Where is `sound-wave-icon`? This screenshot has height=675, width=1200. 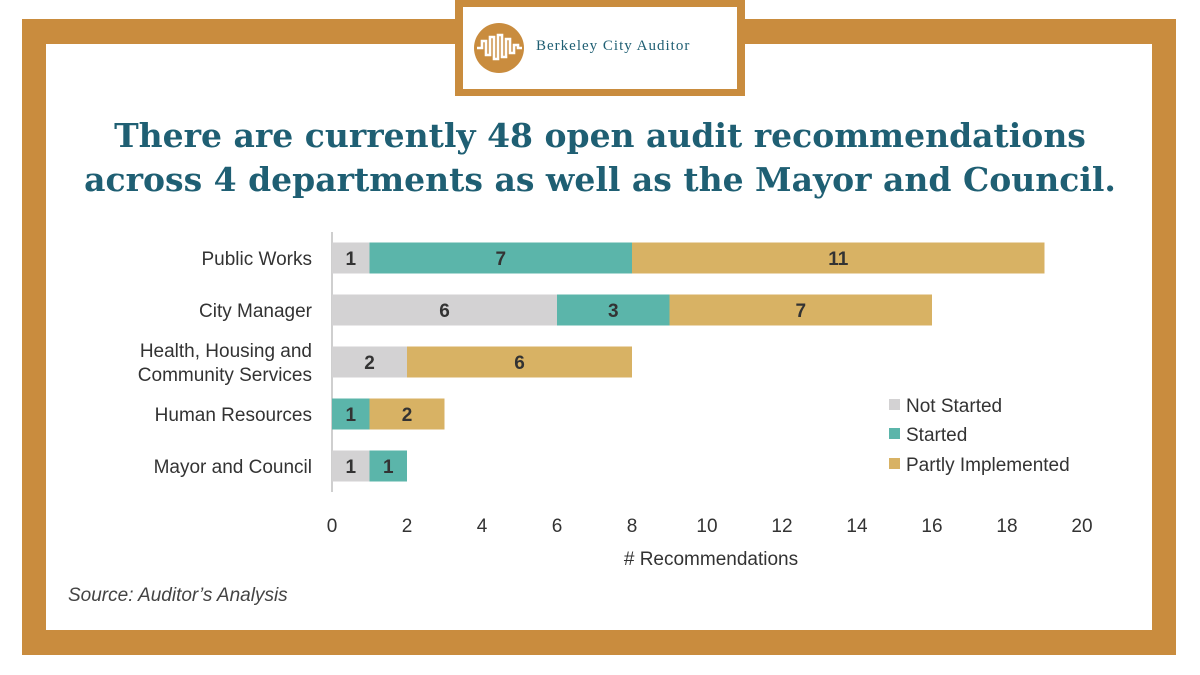 sound-wave-icon is located at coordinates (499, 48).